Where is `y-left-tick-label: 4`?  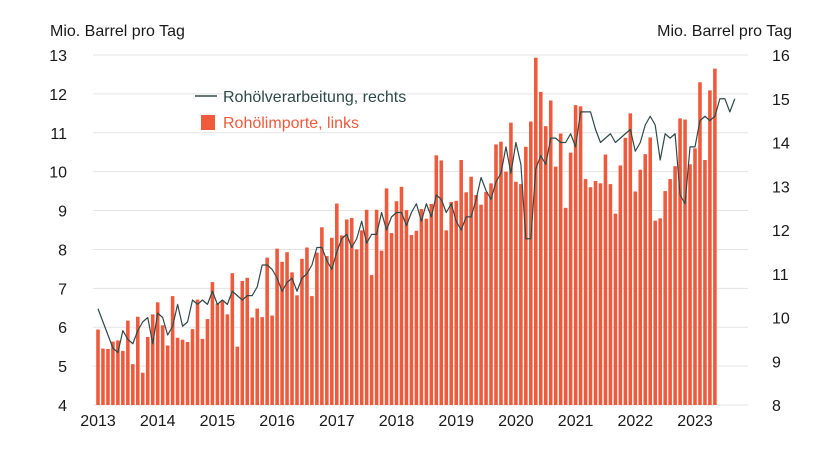 y-left-tick-label: 4 is located at coordinates (62, 406).